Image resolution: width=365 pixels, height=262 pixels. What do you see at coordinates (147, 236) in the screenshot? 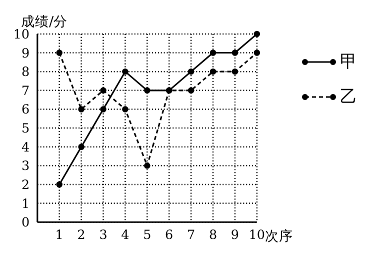
I see `x-tick-label: 5` at bounding box center [147, 236].